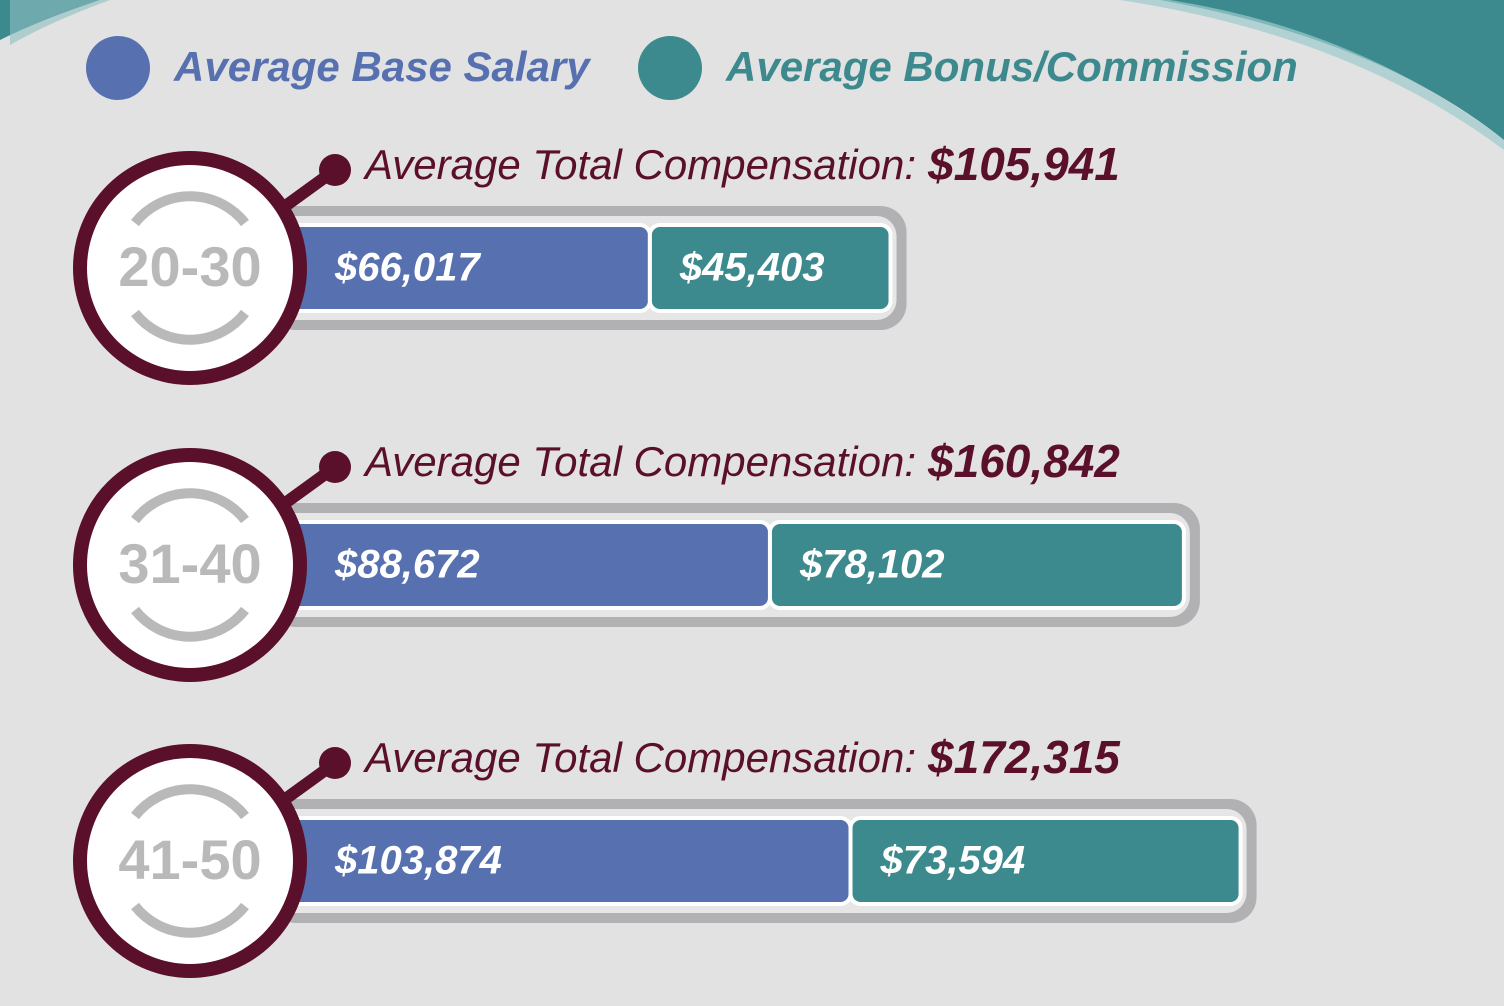 The height and width of the screenshot is (1006, 1504). Describe the element at coordinates (1024, 757) in the screenshot. I see `total-value: $172,315` at that location.